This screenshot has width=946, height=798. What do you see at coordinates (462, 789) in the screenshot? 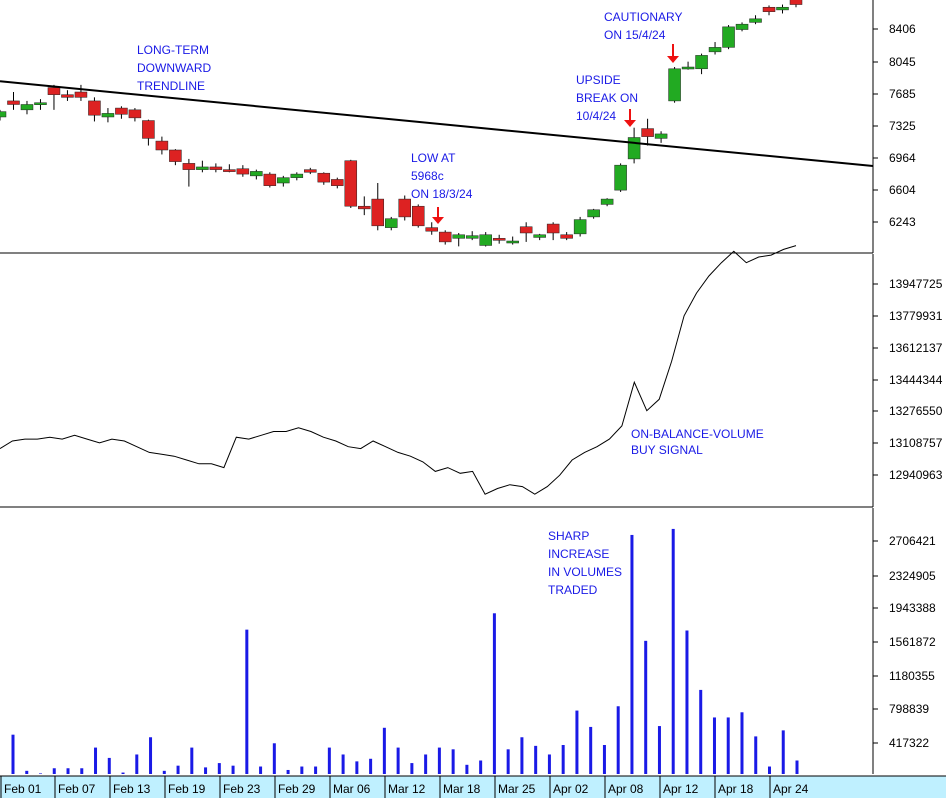
I see `date-label: Mar 18` at bounding box center [462, 789].